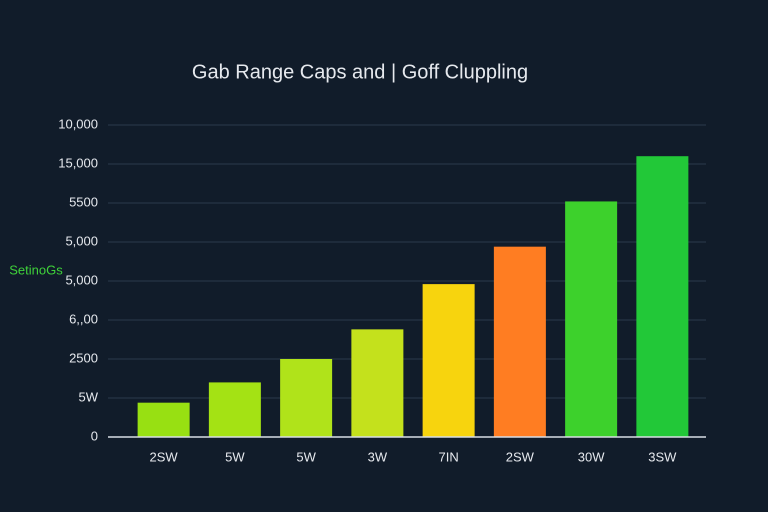 The image size is (768, 512). I want to click on y-tick-label: 5500, so click(83, 201).